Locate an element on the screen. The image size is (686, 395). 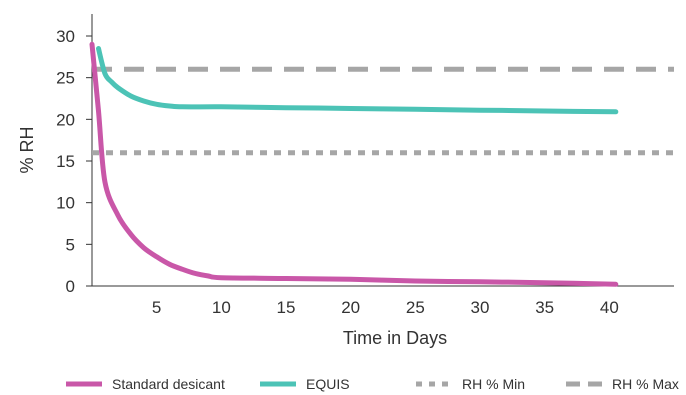
x-tick-label: 20 is located at coordinates (350, 307).